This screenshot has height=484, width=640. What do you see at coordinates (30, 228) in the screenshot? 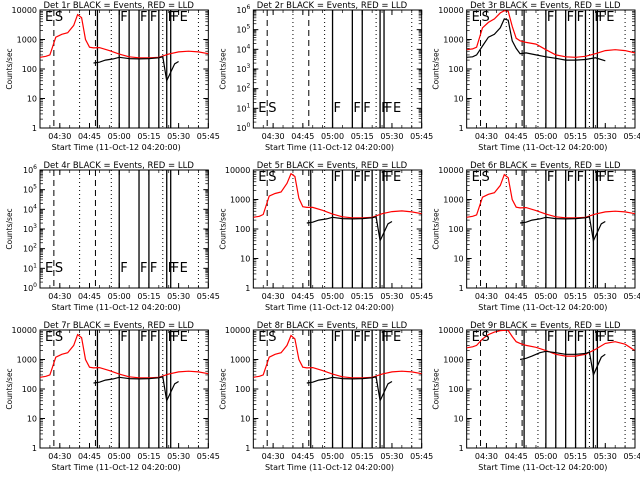
I see `y-tick-label: 10³` at bounding box center [30, 228].